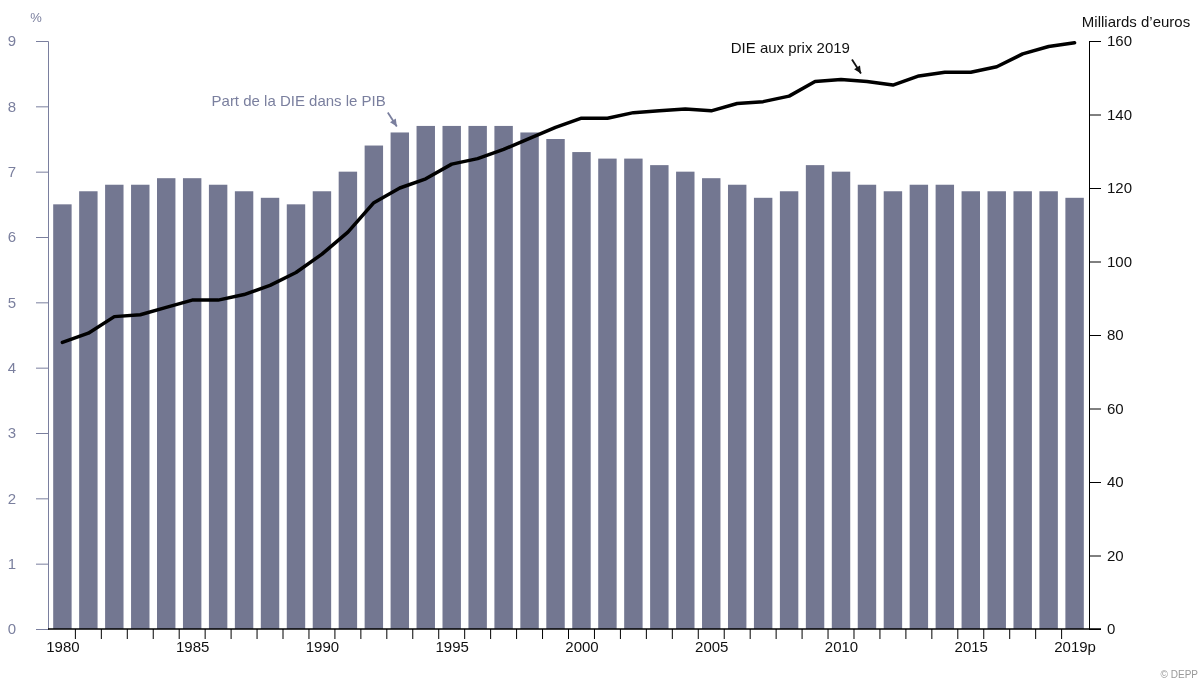  I want to click on y-tick-label: 7, so click(11, 171).